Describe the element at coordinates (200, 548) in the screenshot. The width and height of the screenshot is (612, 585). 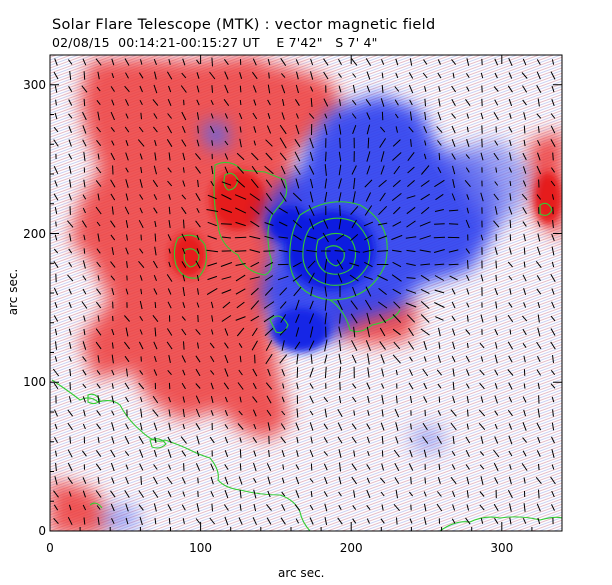
I see `x-tick-label: 100` at that location.